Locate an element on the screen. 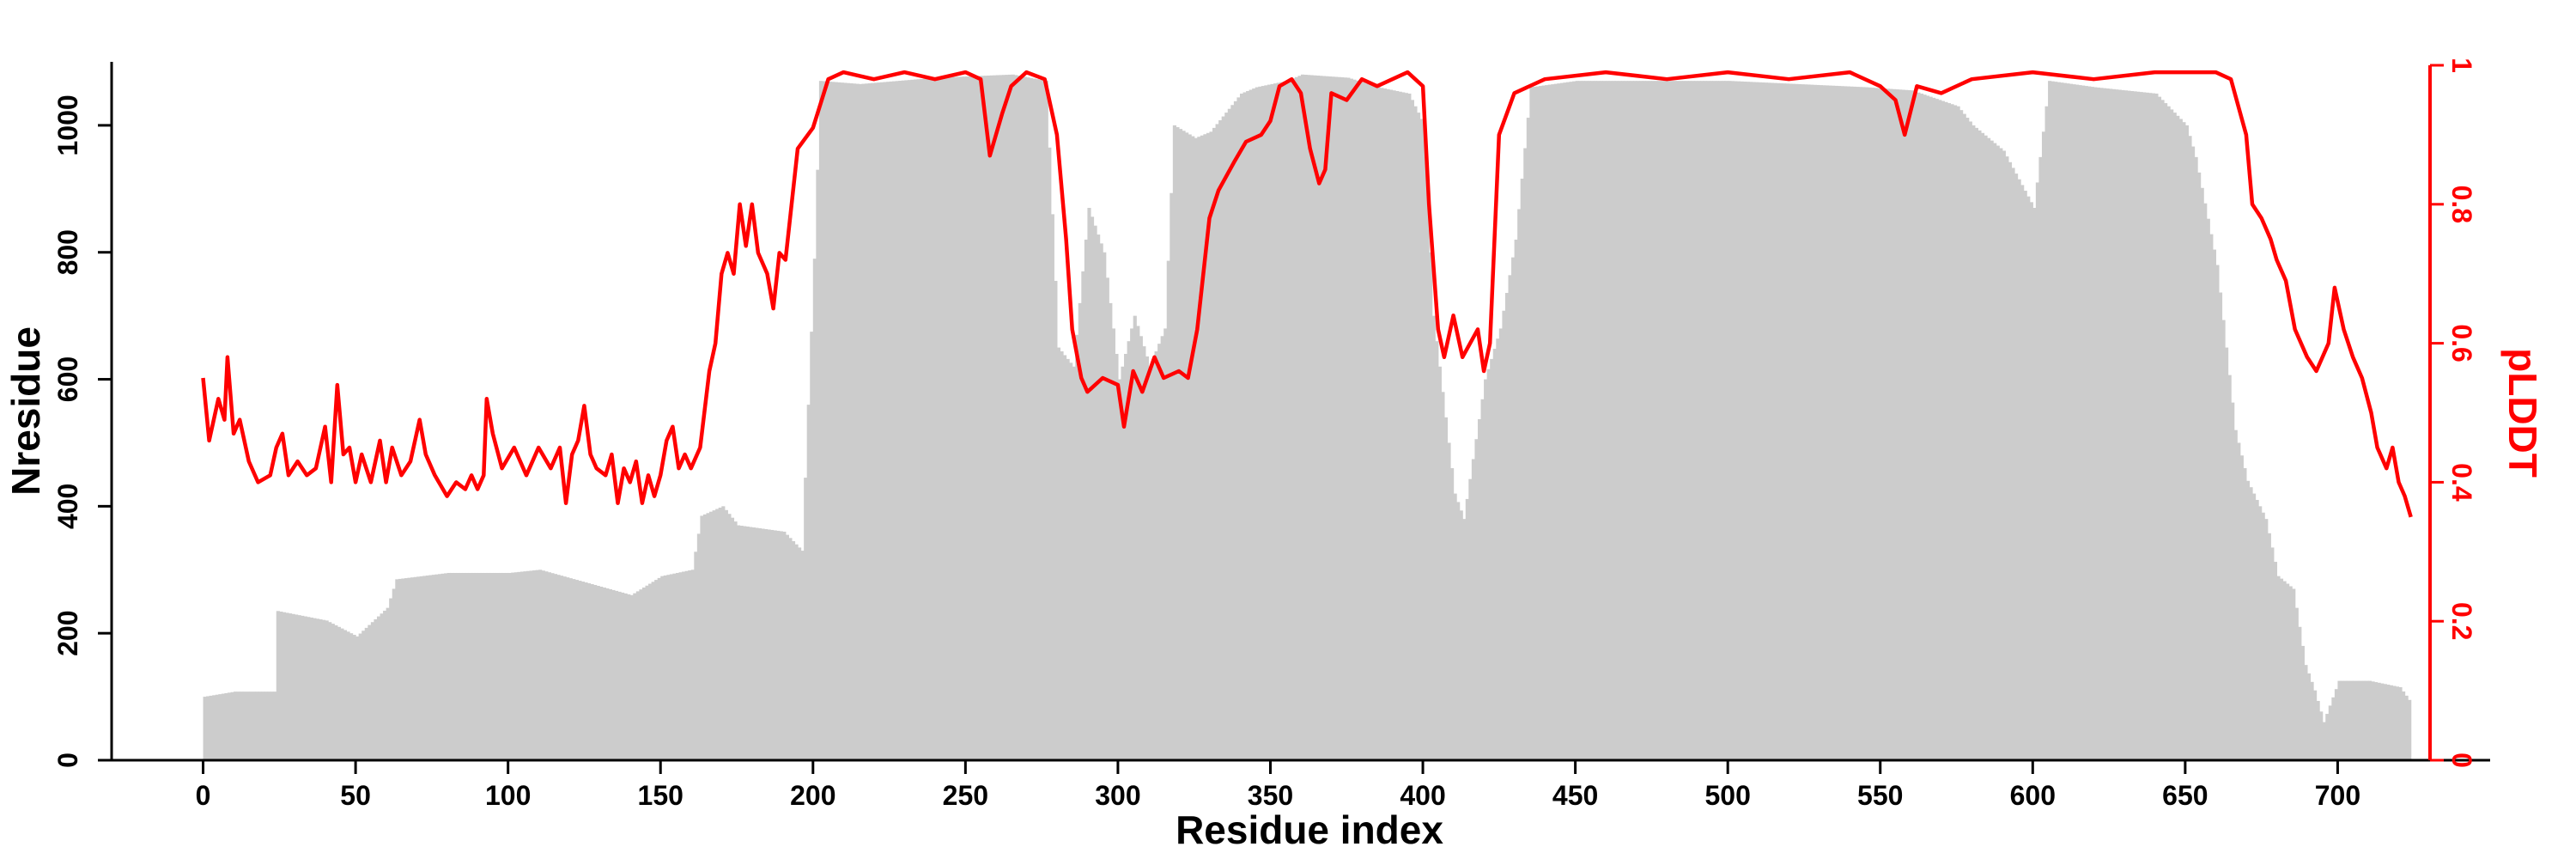 The image size is (2576, 859). x-tick-label: 200 is located at coordinates (812, 796).